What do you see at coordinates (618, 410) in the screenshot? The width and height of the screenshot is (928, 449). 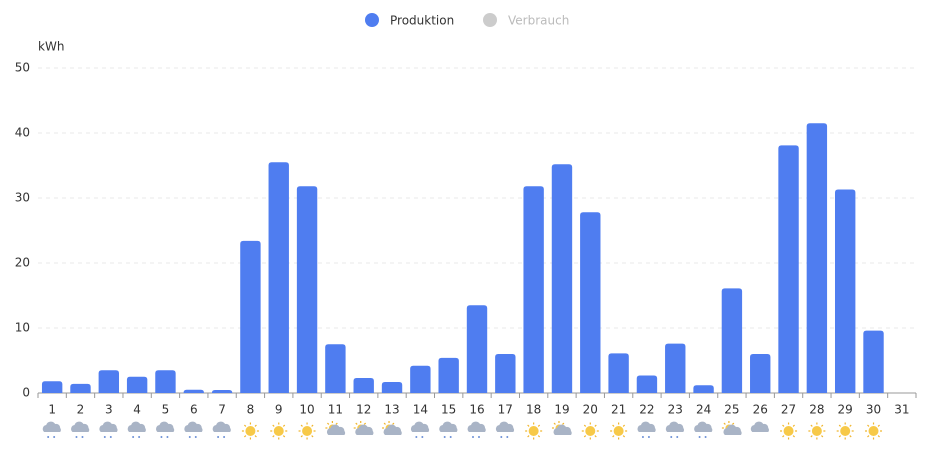 I see `x-tick-label: 21` at bounding box center [618, 410].